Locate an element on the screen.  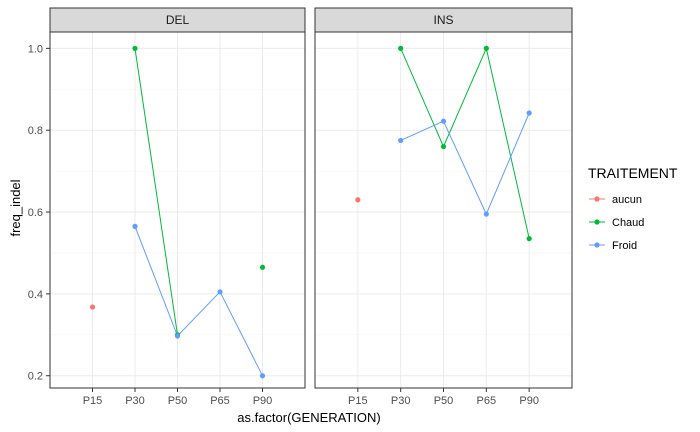
legend-item-chaud: Chaud is located at coordinates (616, 223).